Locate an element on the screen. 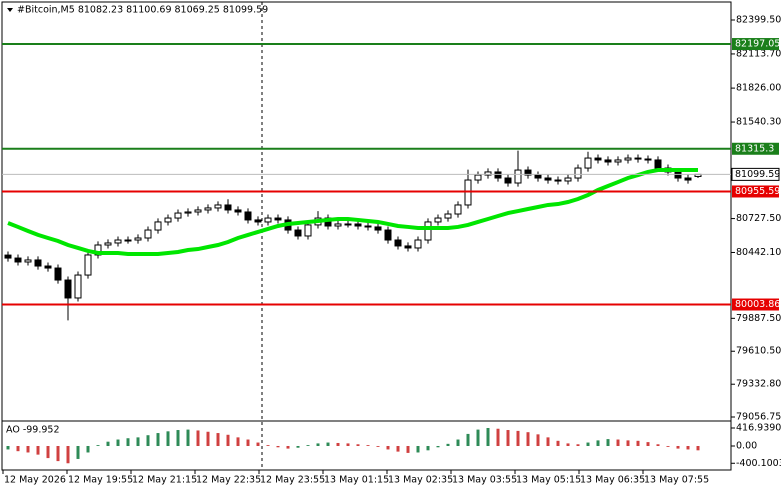  x-tick-label: 12 May 23:55 is located at coordinates (292, 480).